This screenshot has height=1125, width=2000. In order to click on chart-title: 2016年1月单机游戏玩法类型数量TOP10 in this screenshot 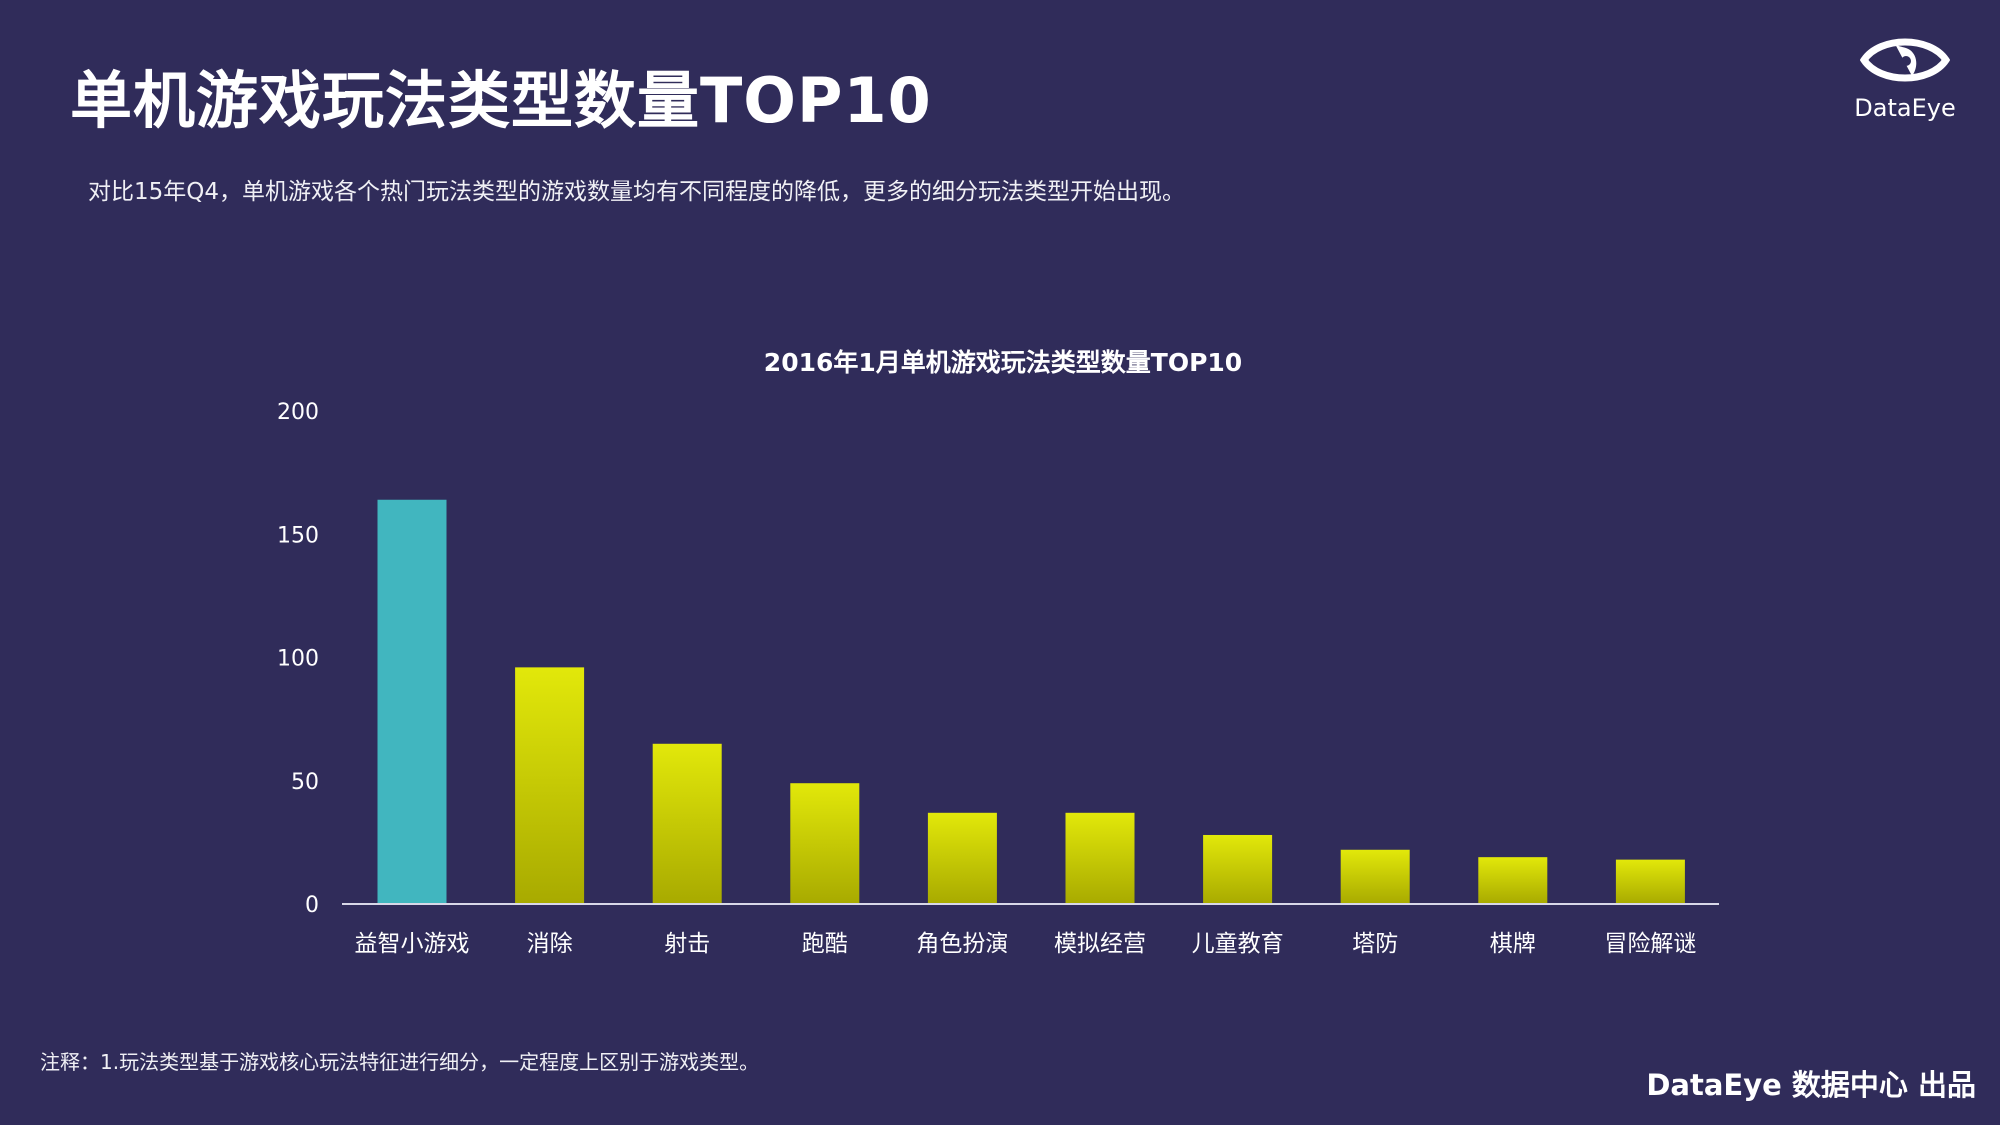, I will do `click(1003, 362)`.